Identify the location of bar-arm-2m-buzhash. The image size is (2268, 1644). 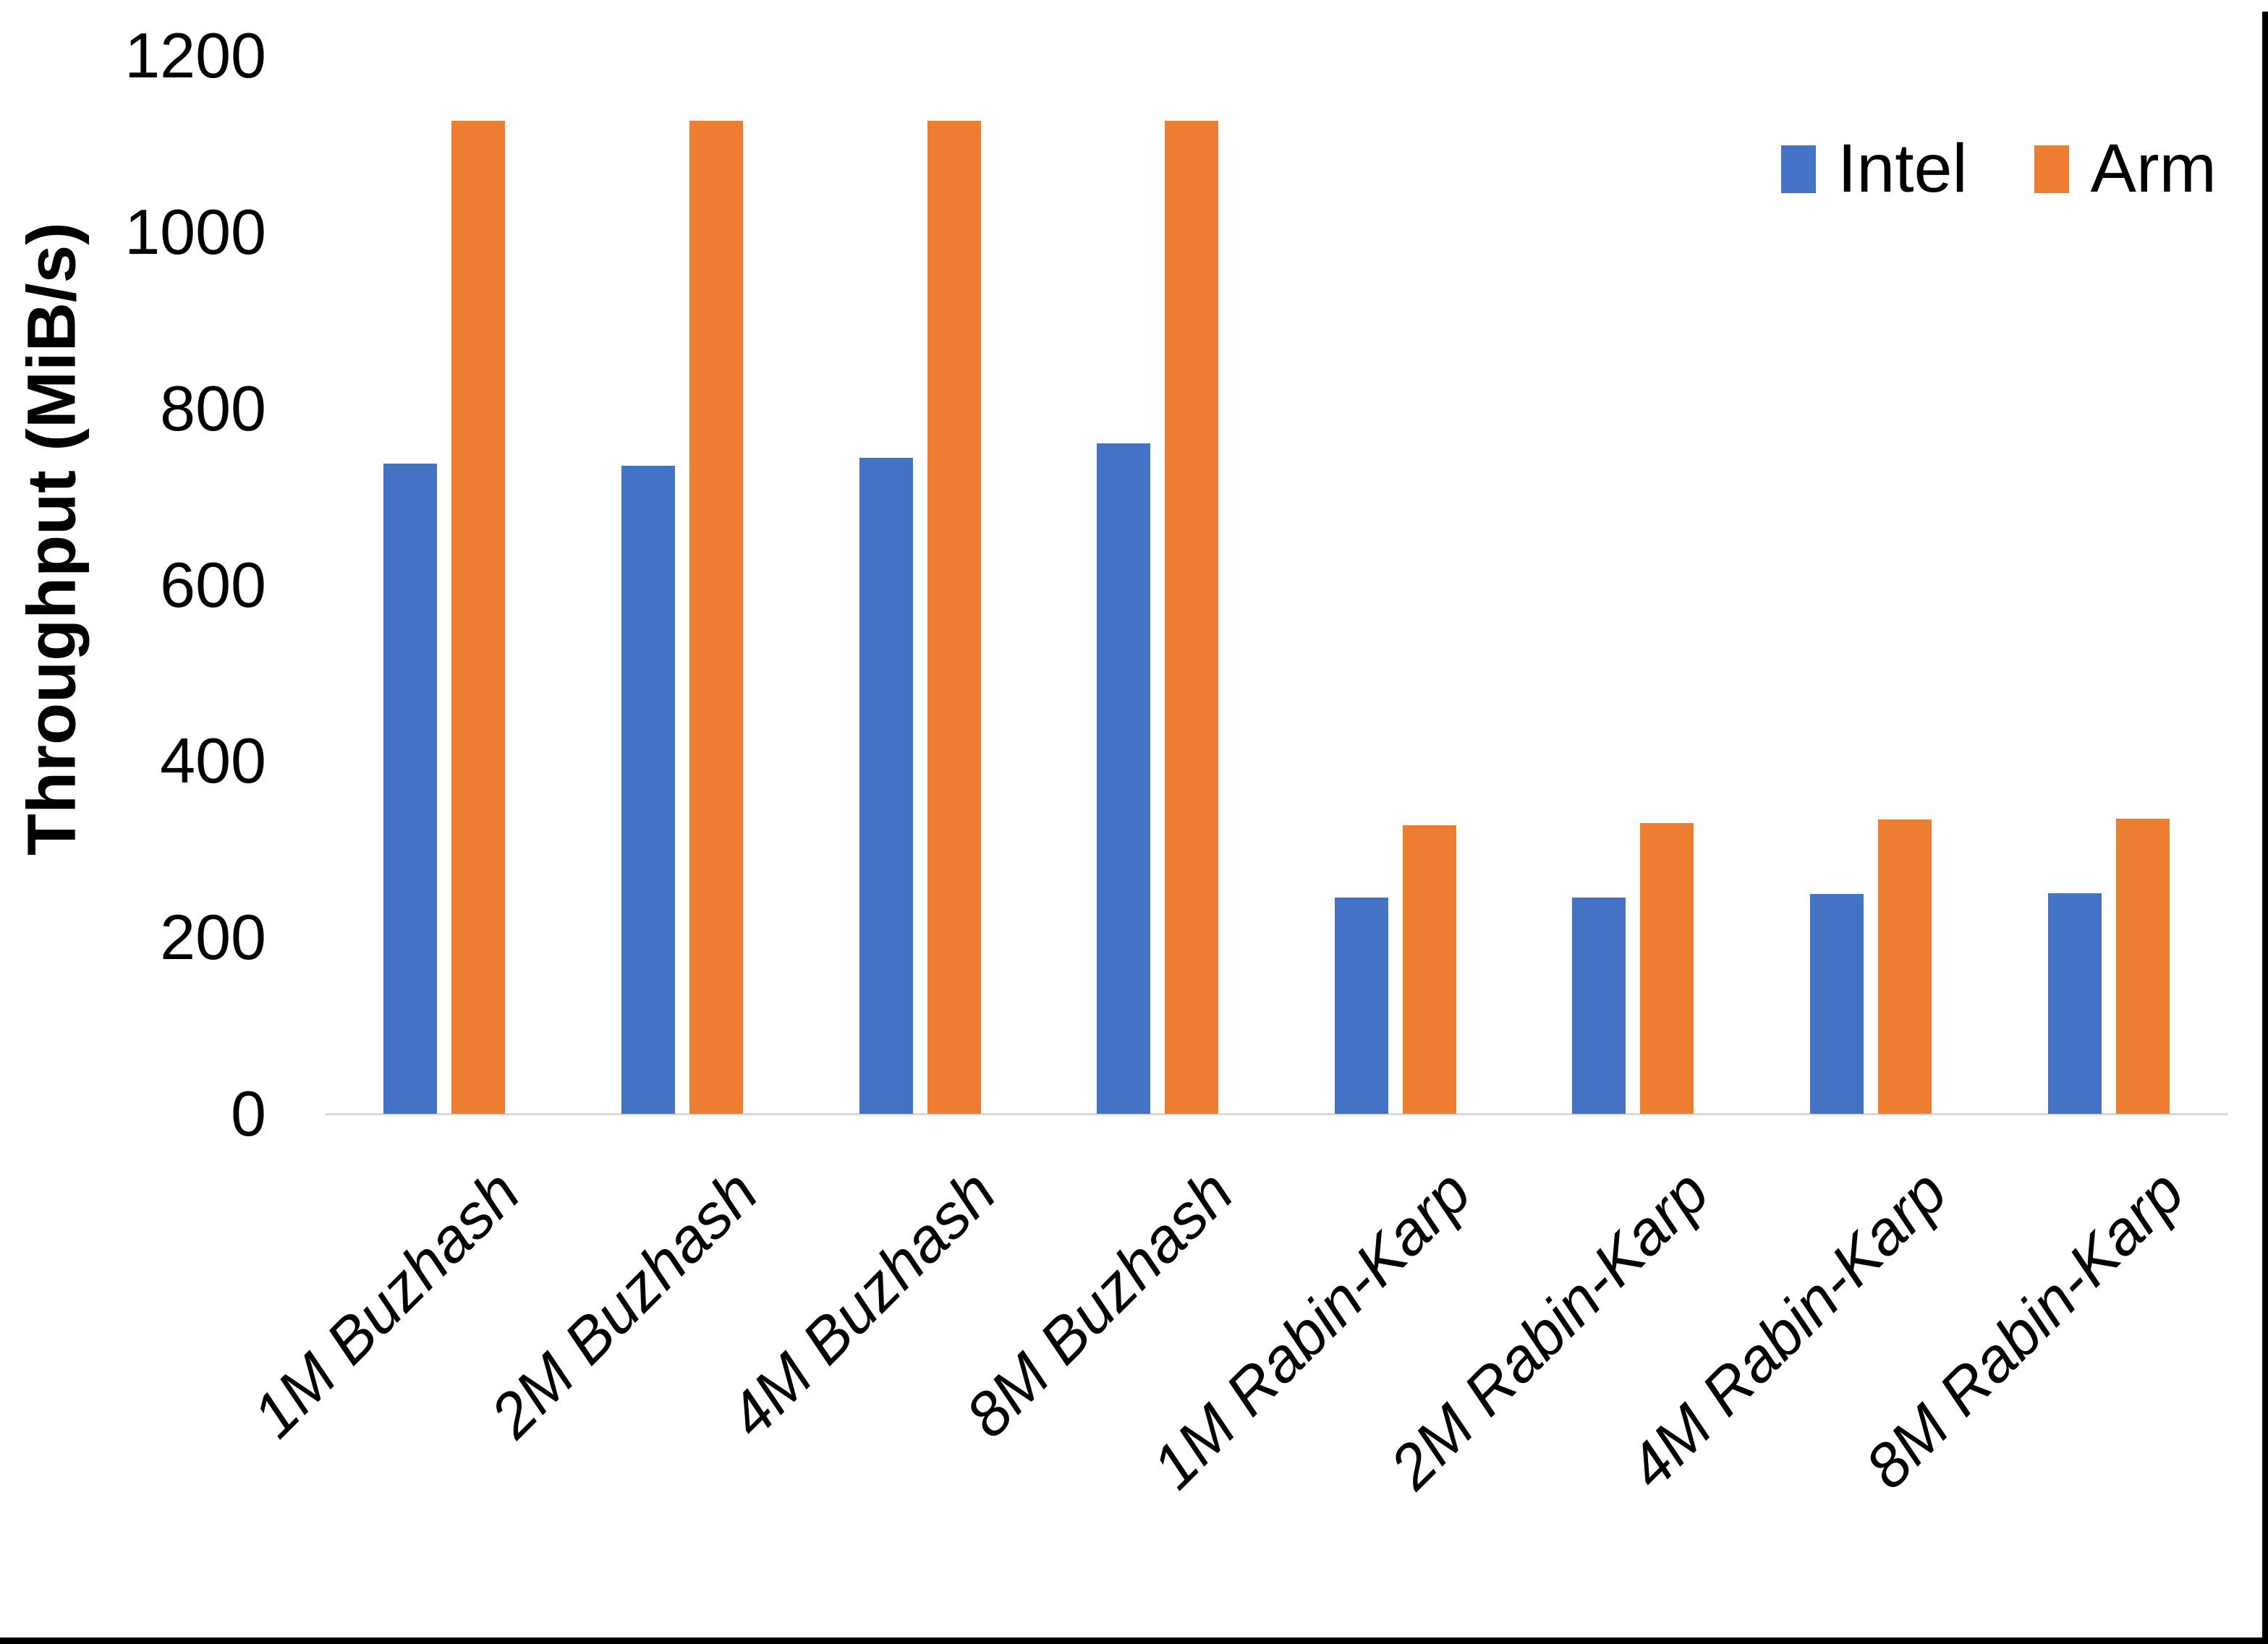
(716, 617).